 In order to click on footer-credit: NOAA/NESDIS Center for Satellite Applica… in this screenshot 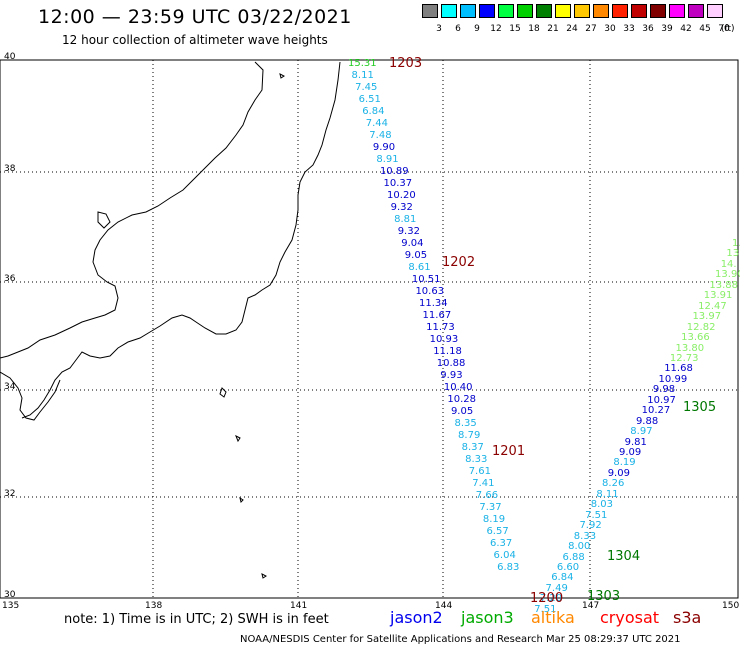, I will do `click(460, 639)`.